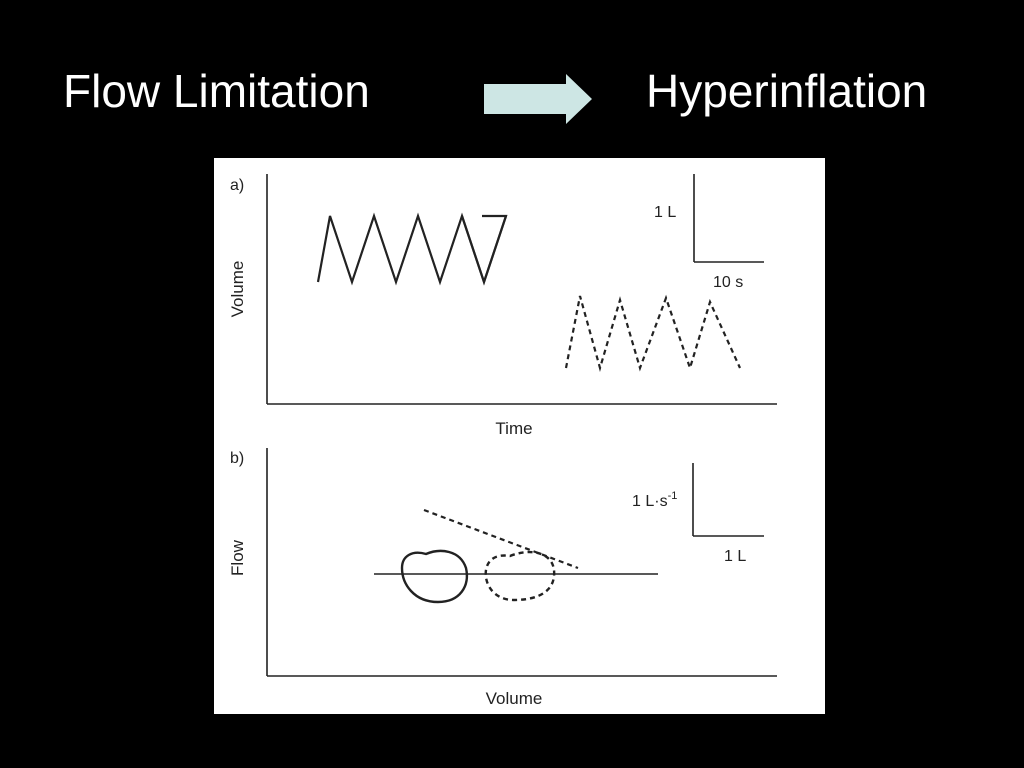  Describe the element at coordinates (650, 501) in the screenshot. I see `panel-b-scale-vertical-unit: 1 L·s` at that location.